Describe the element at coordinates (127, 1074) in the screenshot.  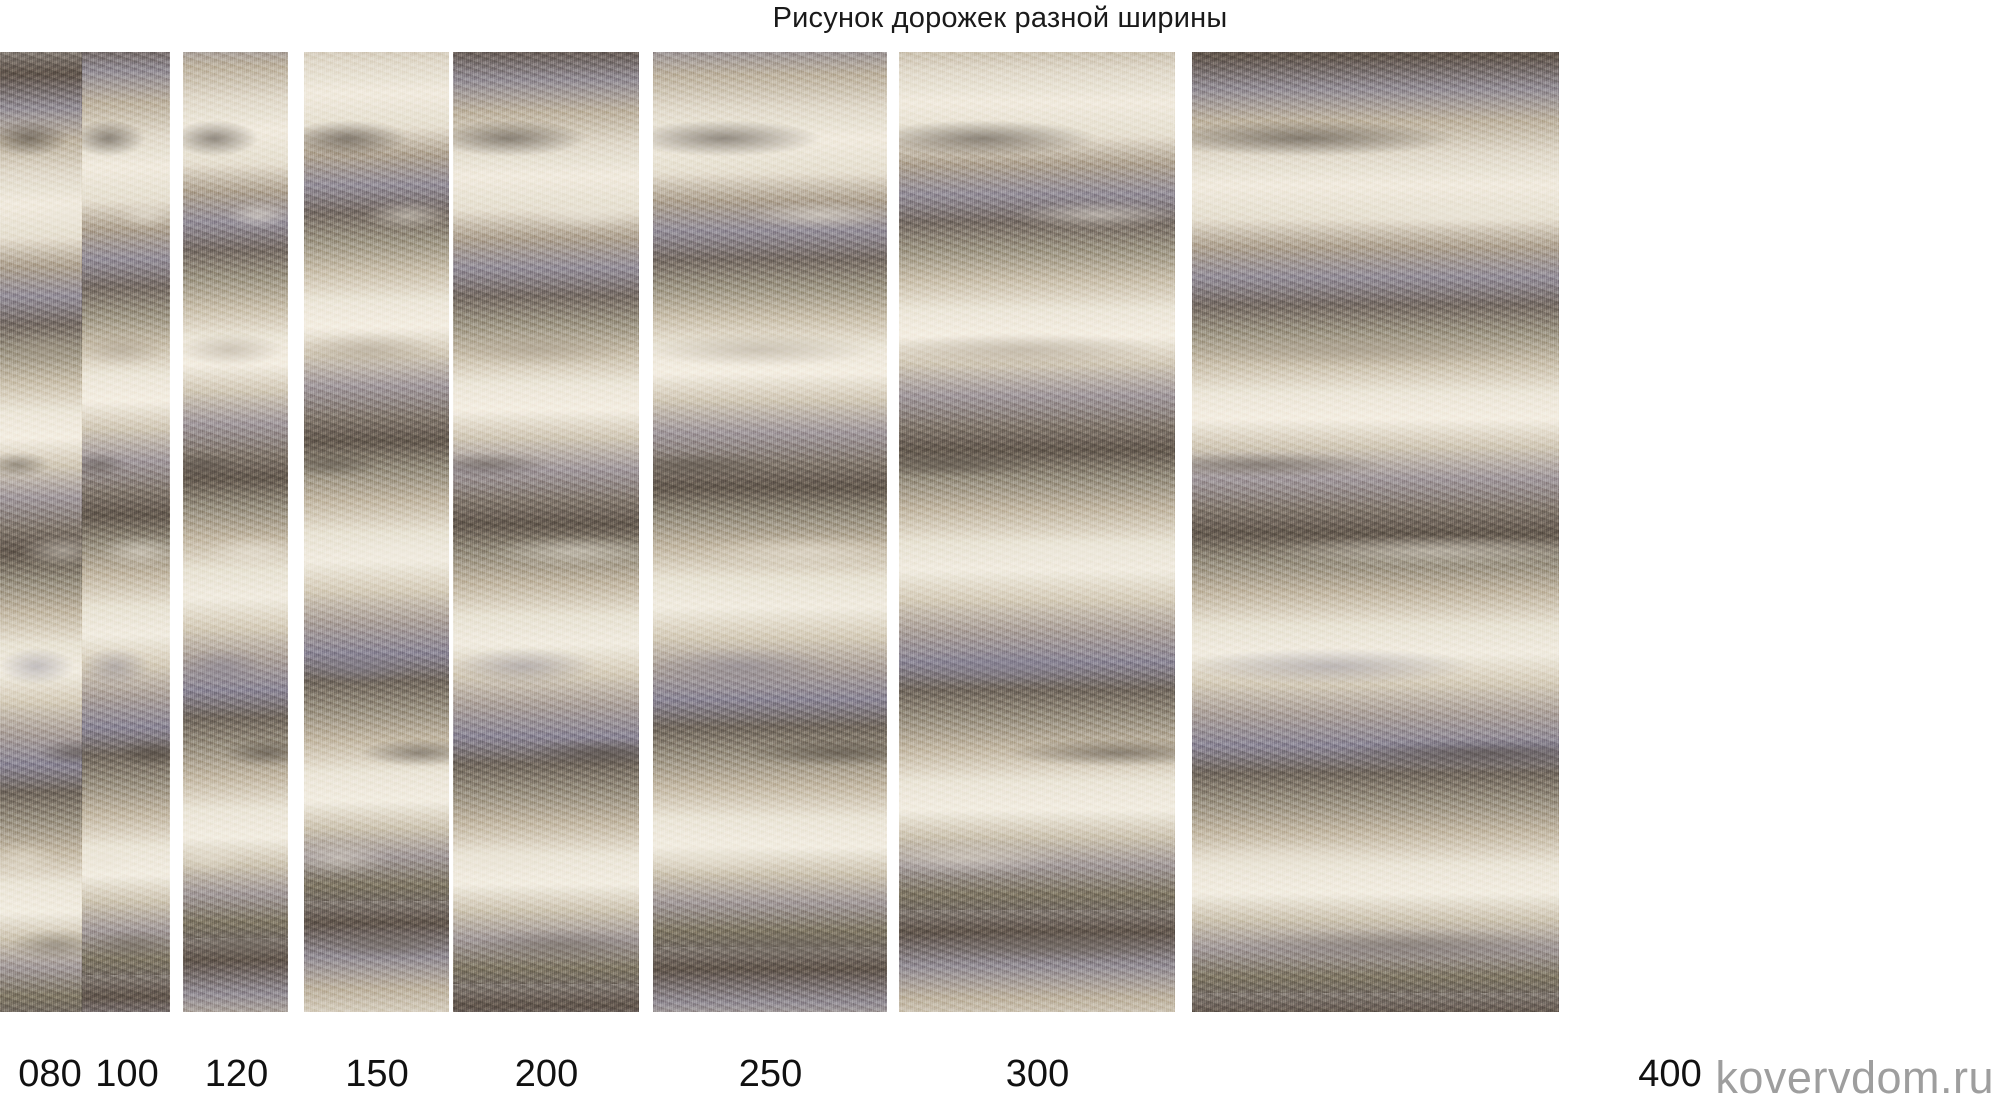
I see `runner-size-label-100: 100` at that location.